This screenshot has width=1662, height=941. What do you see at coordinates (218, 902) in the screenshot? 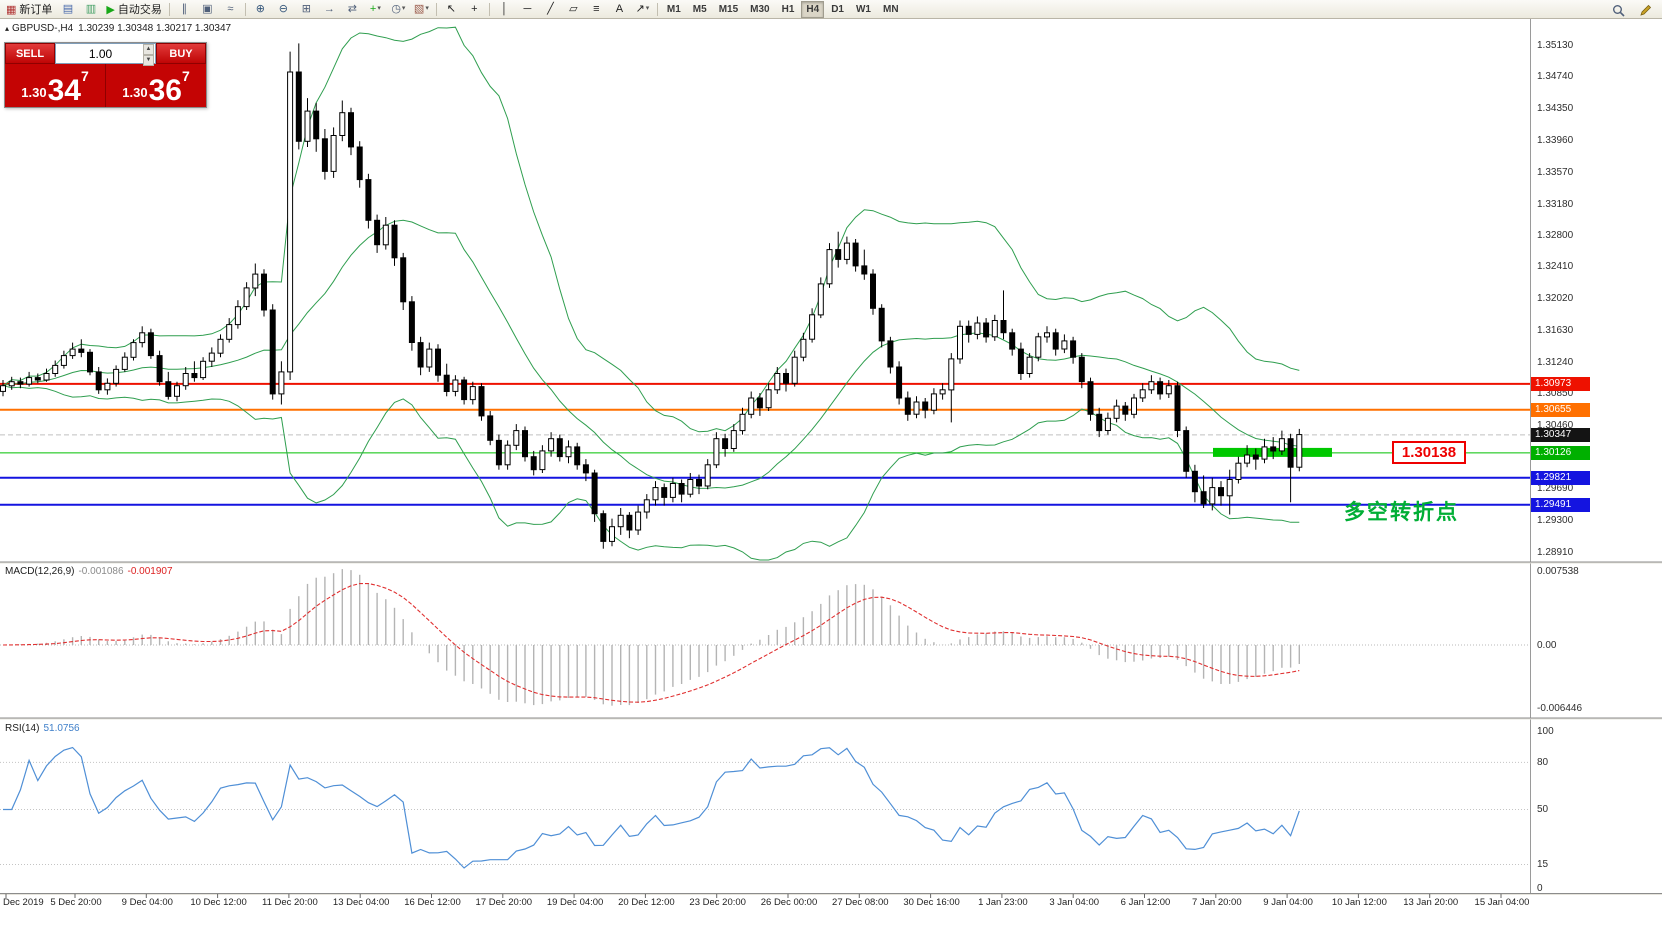
I see `time-axis-label: 10 Dec 12:00` at bounding box center [218, 902].